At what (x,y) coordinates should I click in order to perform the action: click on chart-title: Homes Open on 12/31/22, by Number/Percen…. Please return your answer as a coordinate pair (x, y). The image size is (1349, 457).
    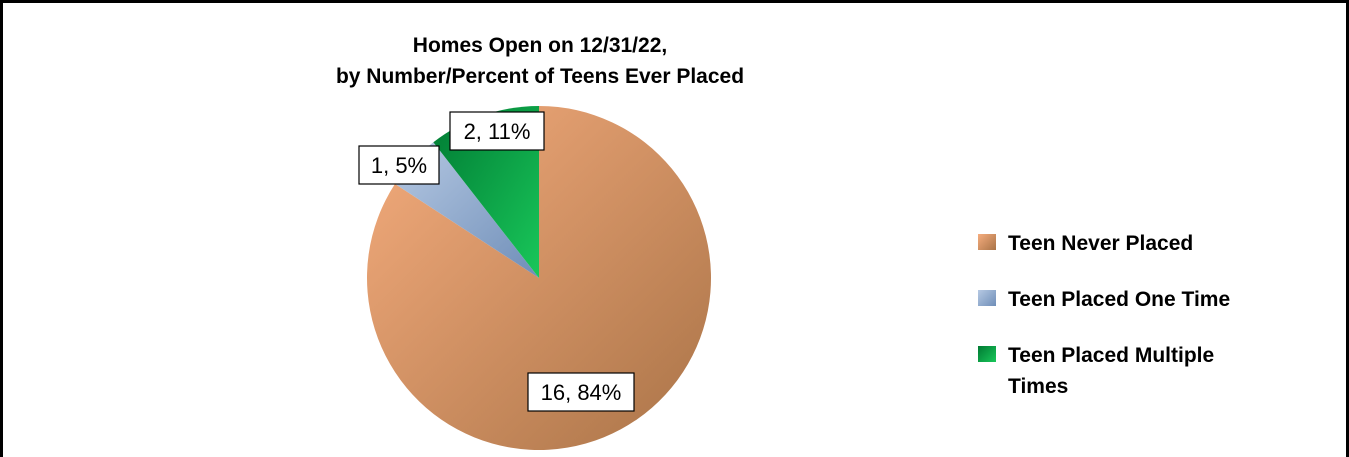
    Looking at the image, I should click on (540, 61).